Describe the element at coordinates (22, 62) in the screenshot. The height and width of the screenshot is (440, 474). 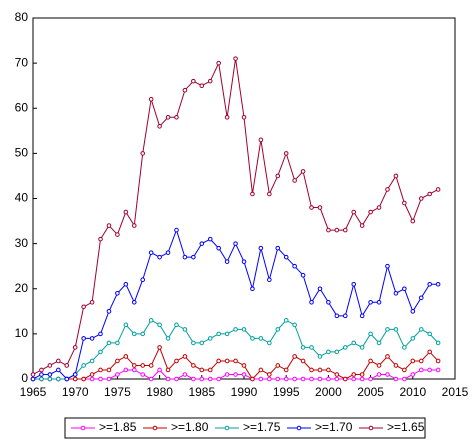
I see `y-tick-label: 70` at that location.